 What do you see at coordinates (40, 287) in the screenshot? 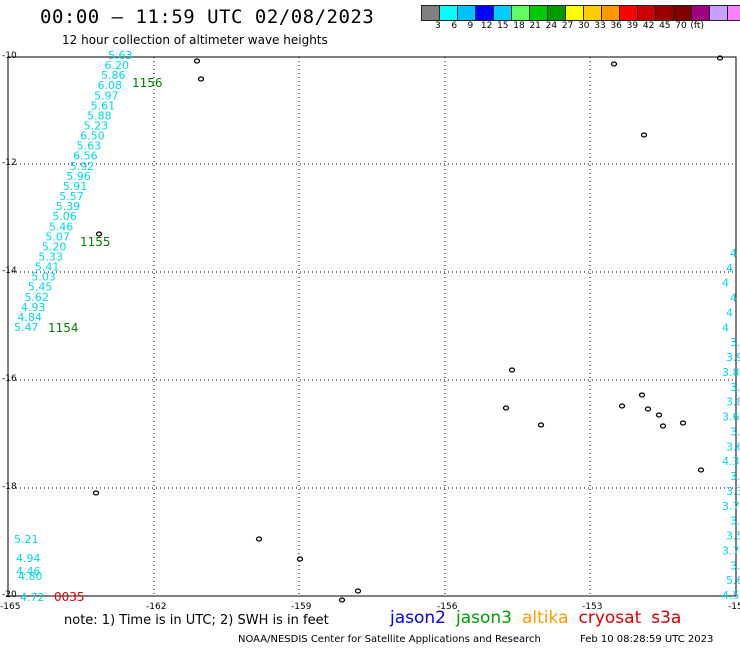
I see `swh-label: 5.45` at bounding box center [40, 287].